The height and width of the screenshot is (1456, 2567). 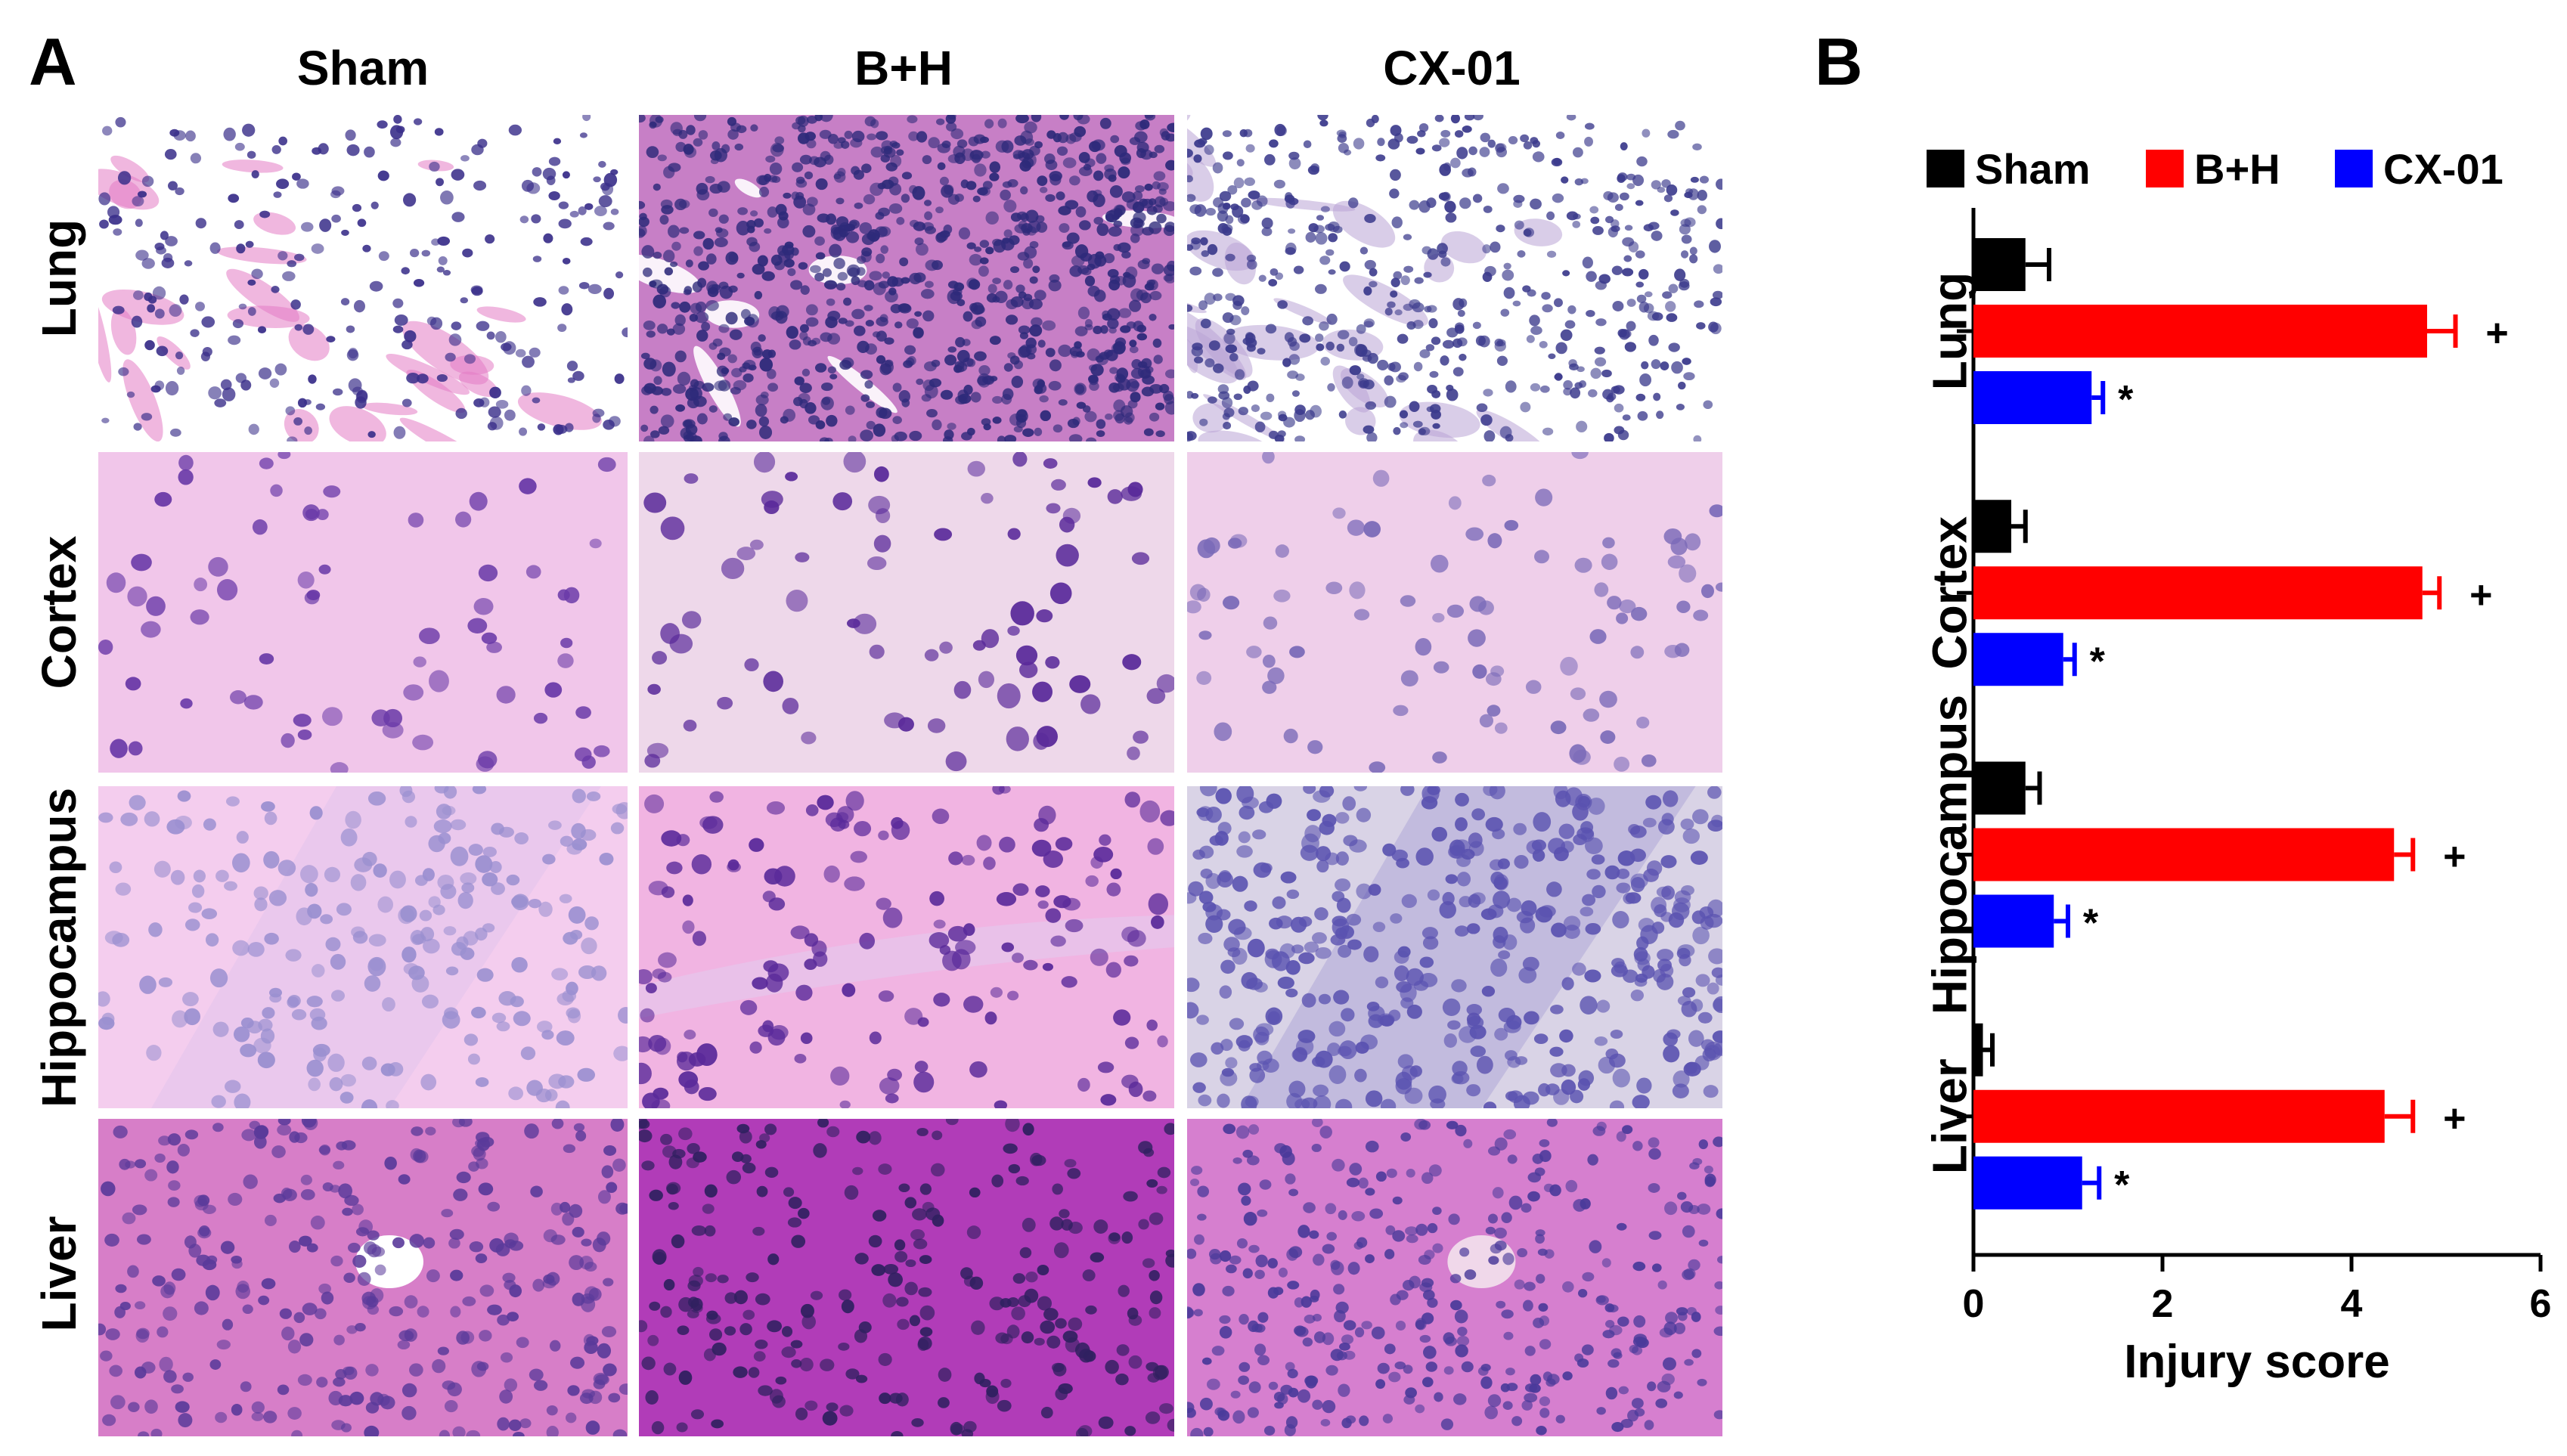 What do you see at coordinates (2091, 924) in the screenshot?
I see `significance-mark-2-2: *` at bounding box center [2091, 924].